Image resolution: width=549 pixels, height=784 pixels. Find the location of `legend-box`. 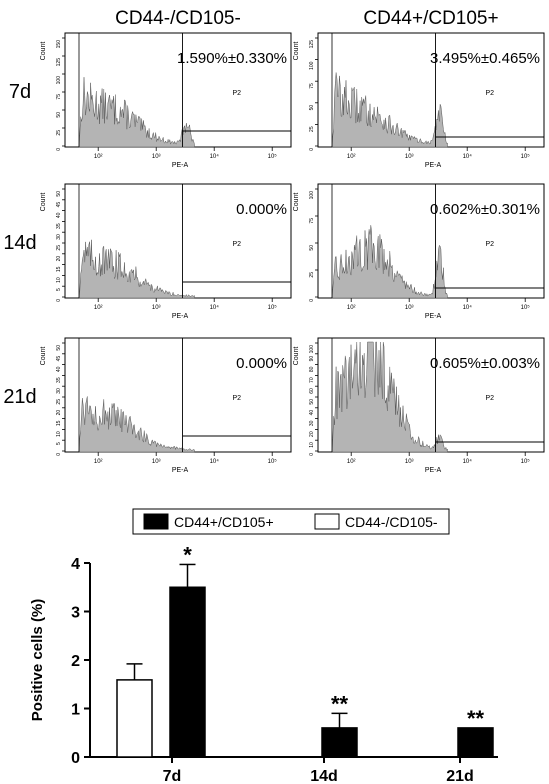

legend-box is located at coordinates (291, 521).